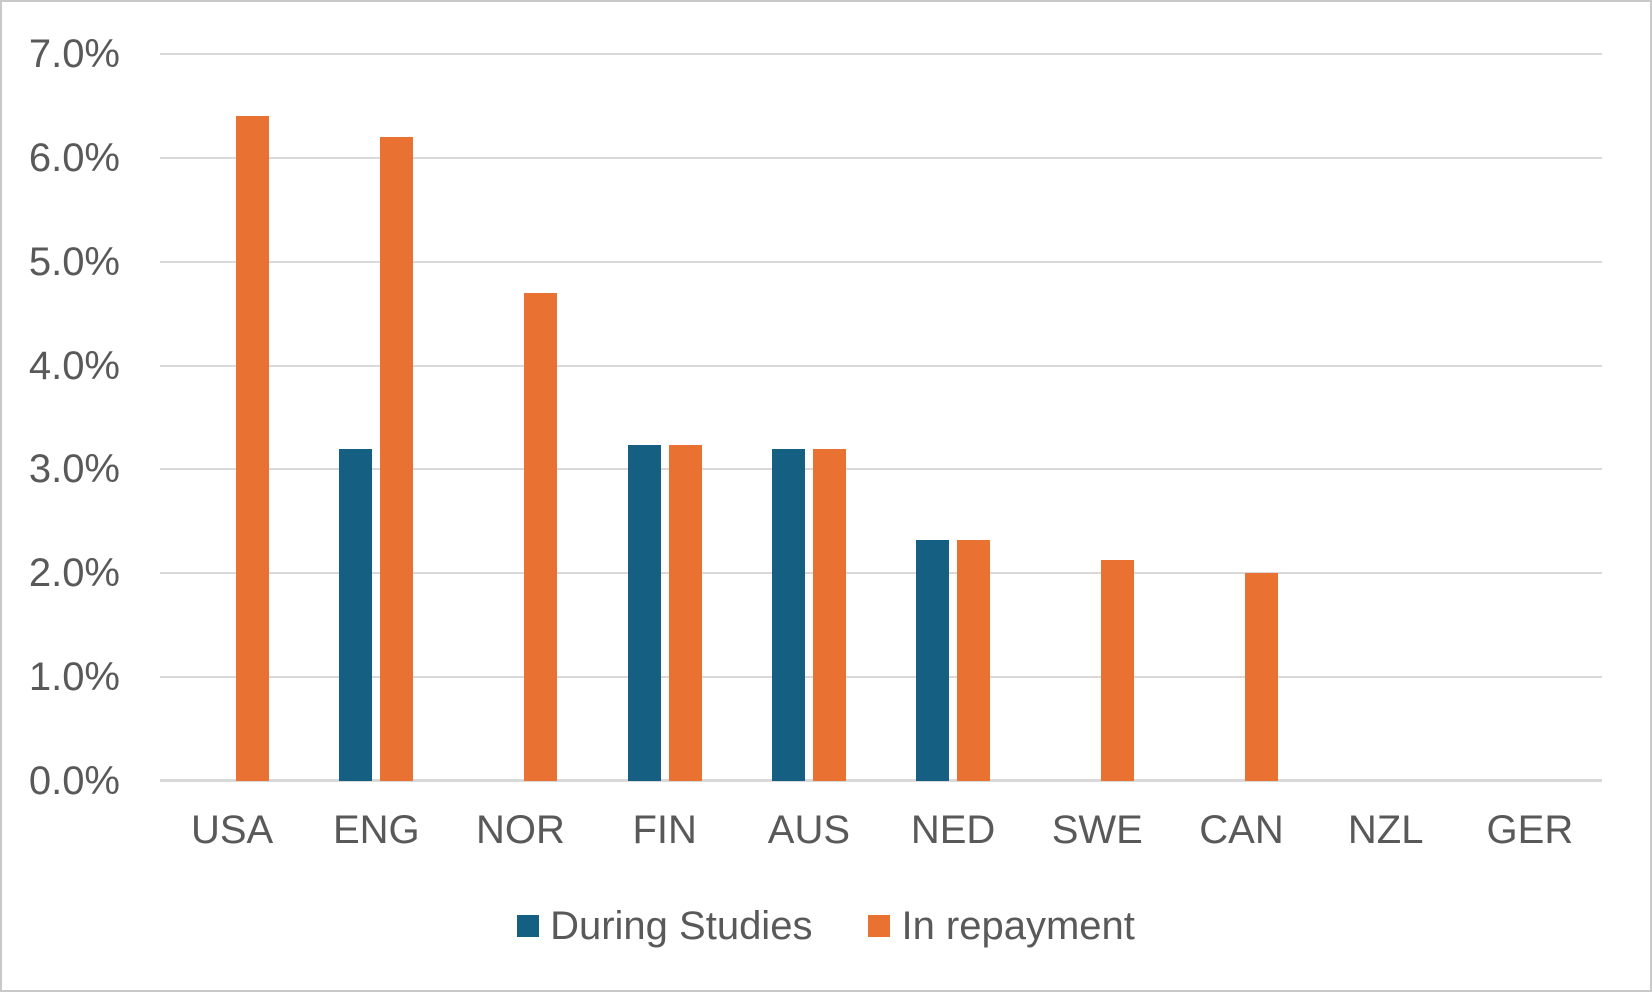 This screenshot has width=1652, height=992. I want to click on category-group-aus, so click(809, 417).